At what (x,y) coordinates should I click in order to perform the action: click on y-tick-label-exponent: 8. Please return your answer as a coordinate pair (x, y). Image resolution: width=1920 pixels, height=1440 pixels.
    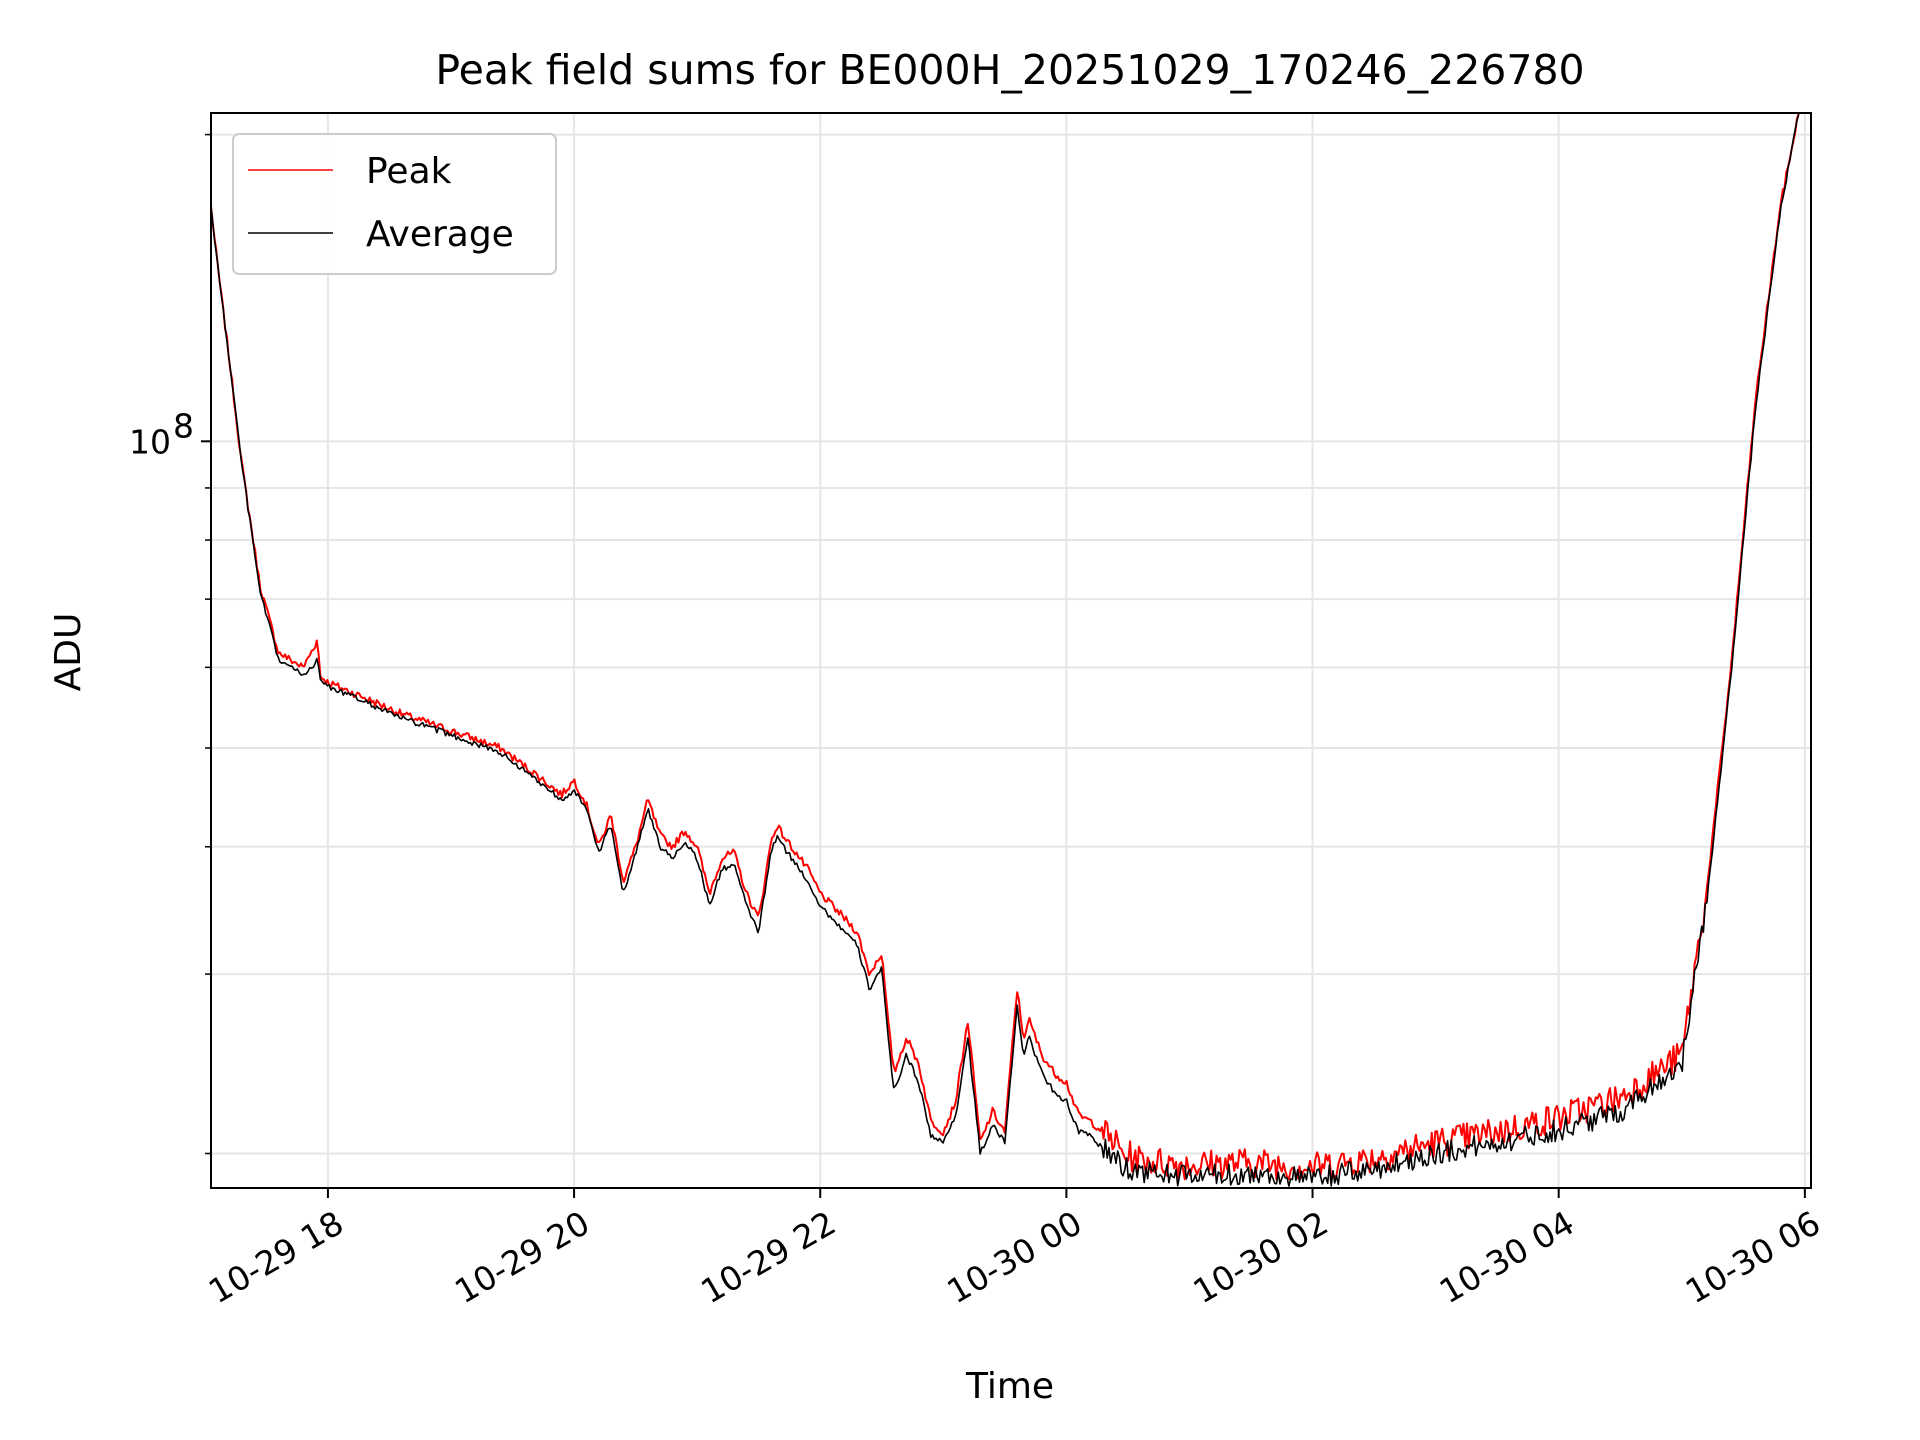
    Looking at the image, I should click on (183, 425).